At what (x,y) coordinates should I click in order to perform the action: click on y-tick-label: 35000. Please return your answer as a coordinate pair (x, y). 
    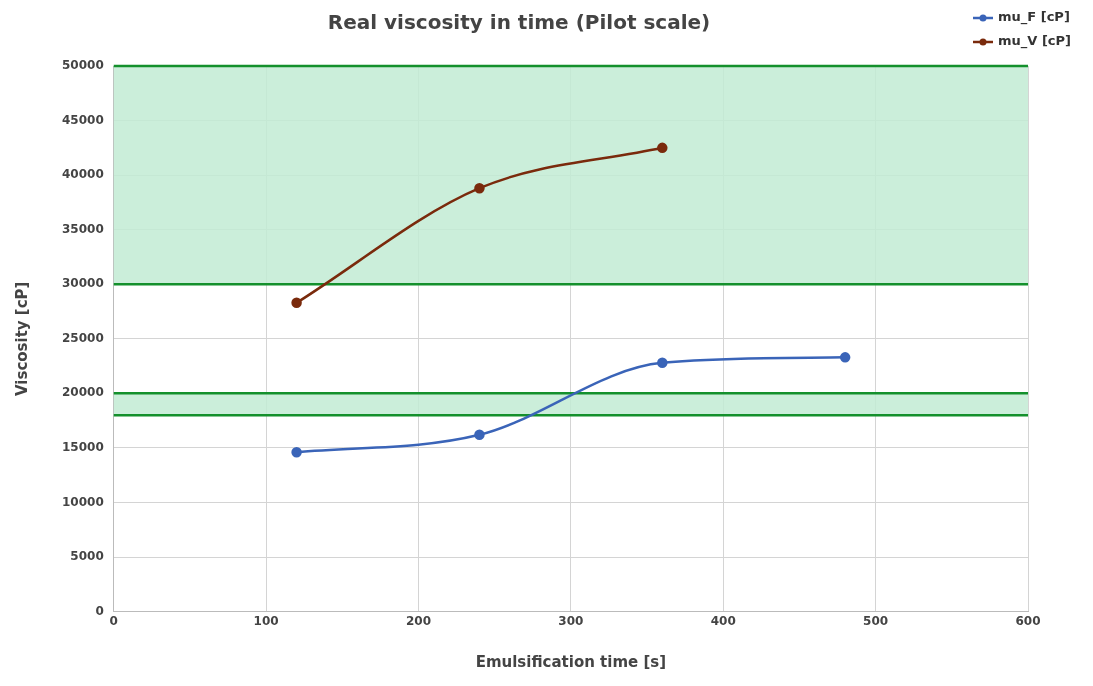
    Looking at the image, I should click on (83, 228).